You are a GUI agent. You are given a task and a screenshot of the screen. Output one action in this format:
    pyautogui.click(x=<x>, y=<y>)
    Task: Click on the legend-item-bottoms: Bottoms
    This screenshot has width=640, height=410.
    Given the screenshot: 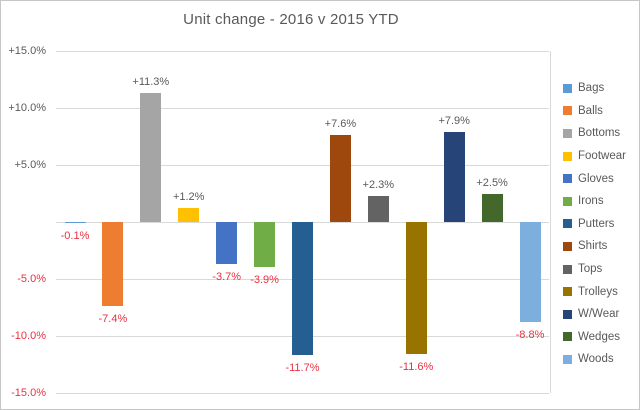 What is the action you would take?
    pyautogui.click(x=594, y=133)
    